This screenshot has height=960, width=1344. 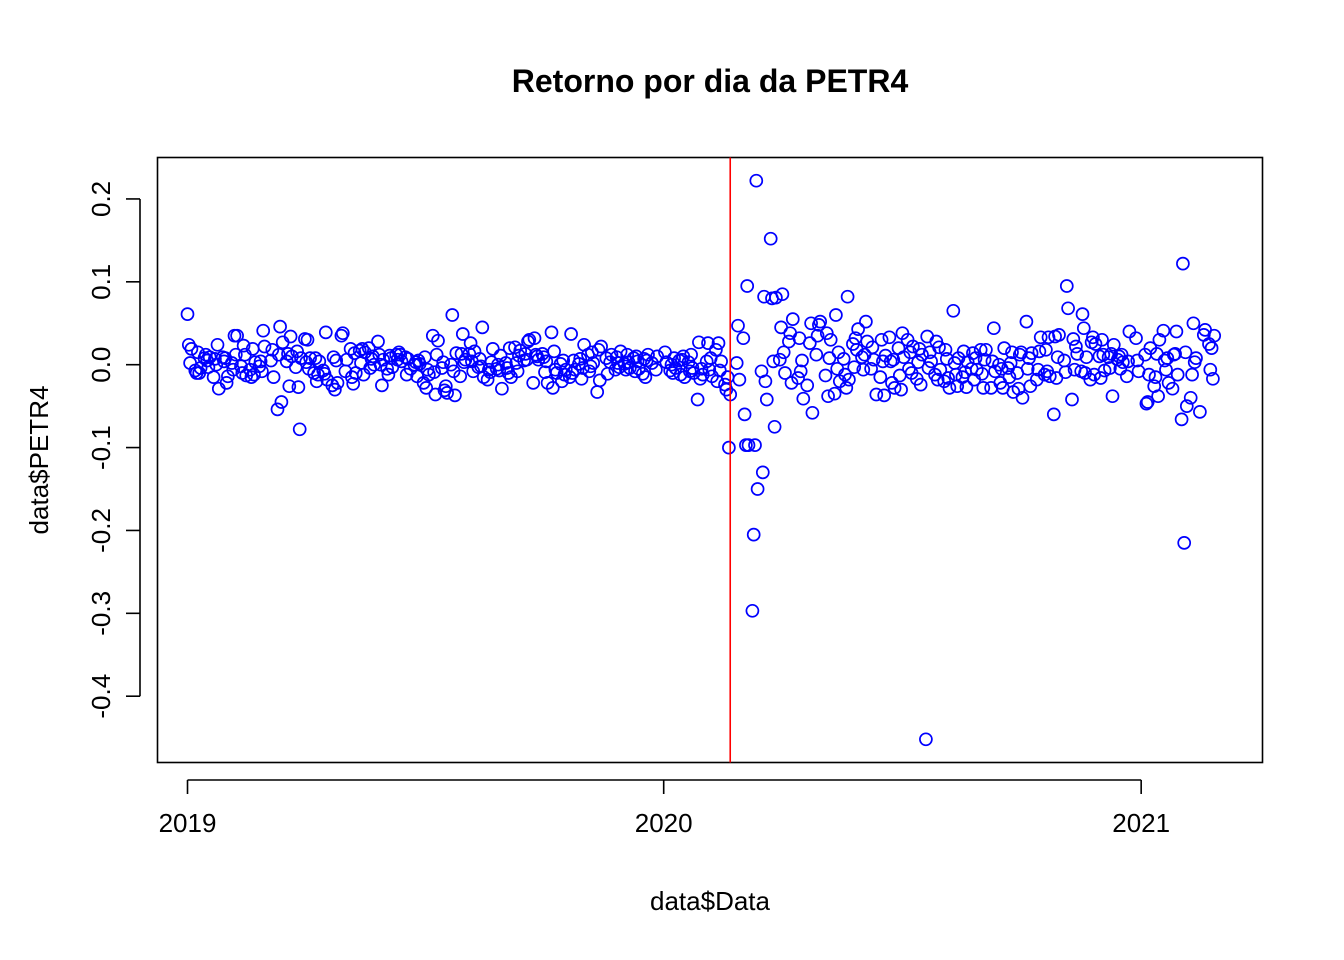 I want to click on x-axis-label: data$Data, so click(x=710, y=901).